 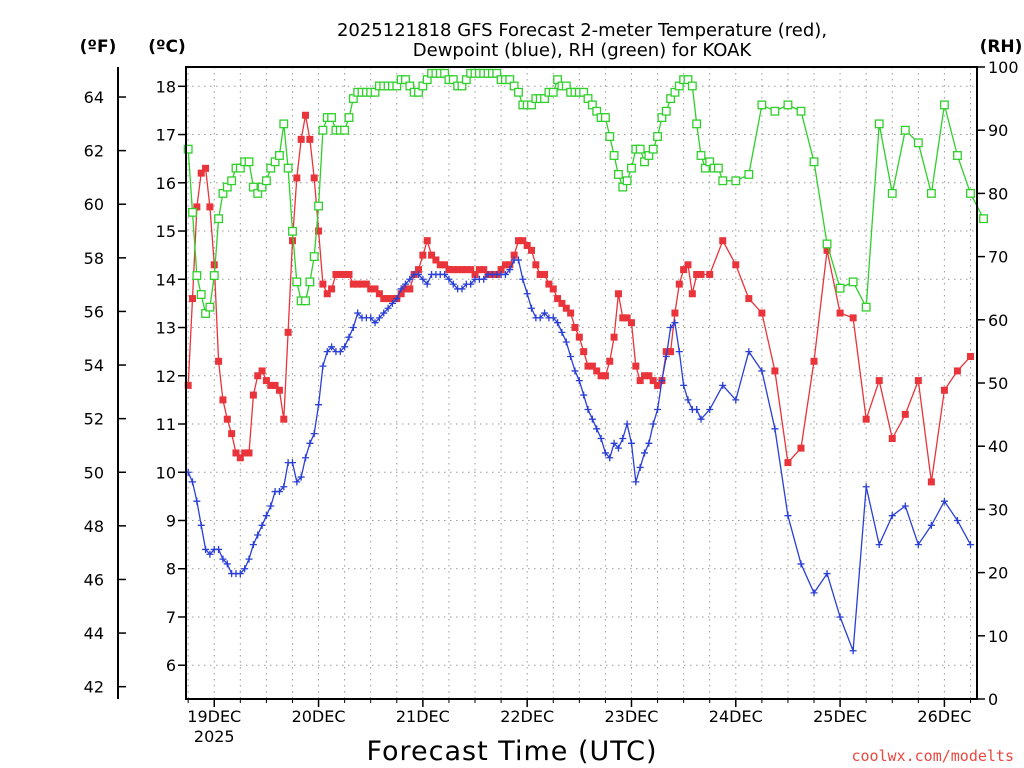 I want to click on rh-tick-label: 30, so click(x=998, y=509).